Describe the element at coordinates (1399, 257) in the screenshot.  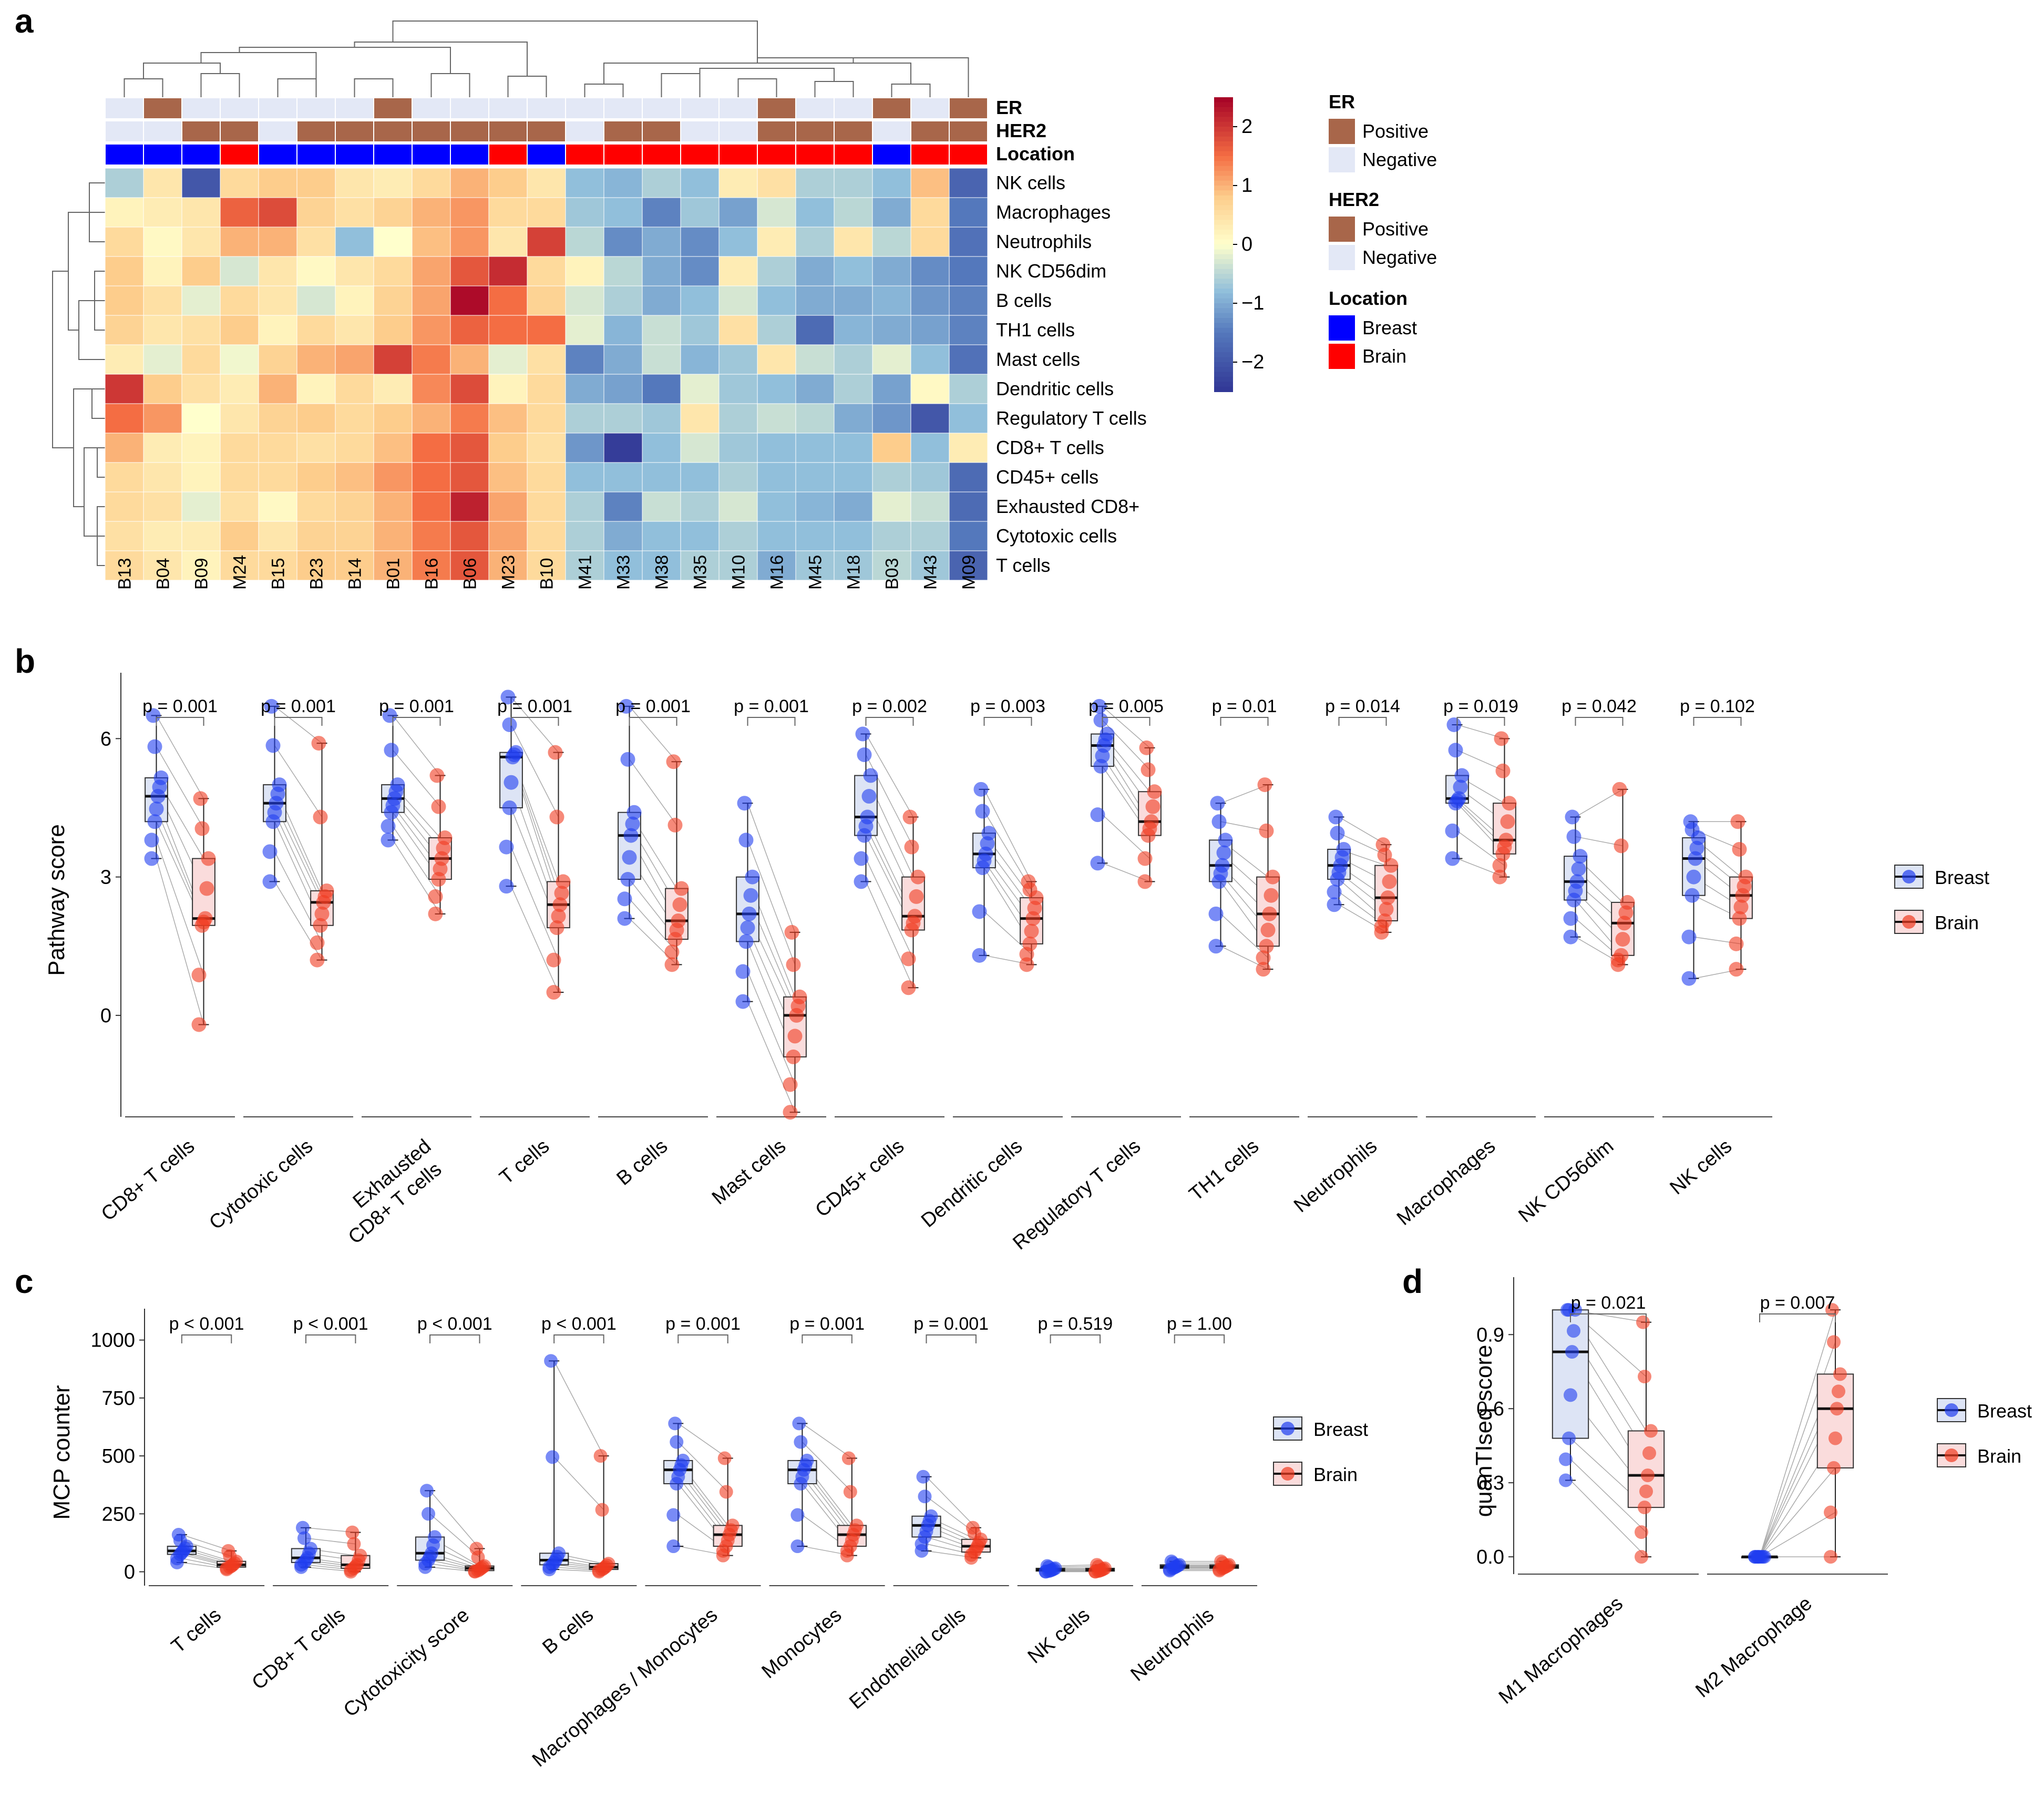
I see `legend-label: Negative` at that location.